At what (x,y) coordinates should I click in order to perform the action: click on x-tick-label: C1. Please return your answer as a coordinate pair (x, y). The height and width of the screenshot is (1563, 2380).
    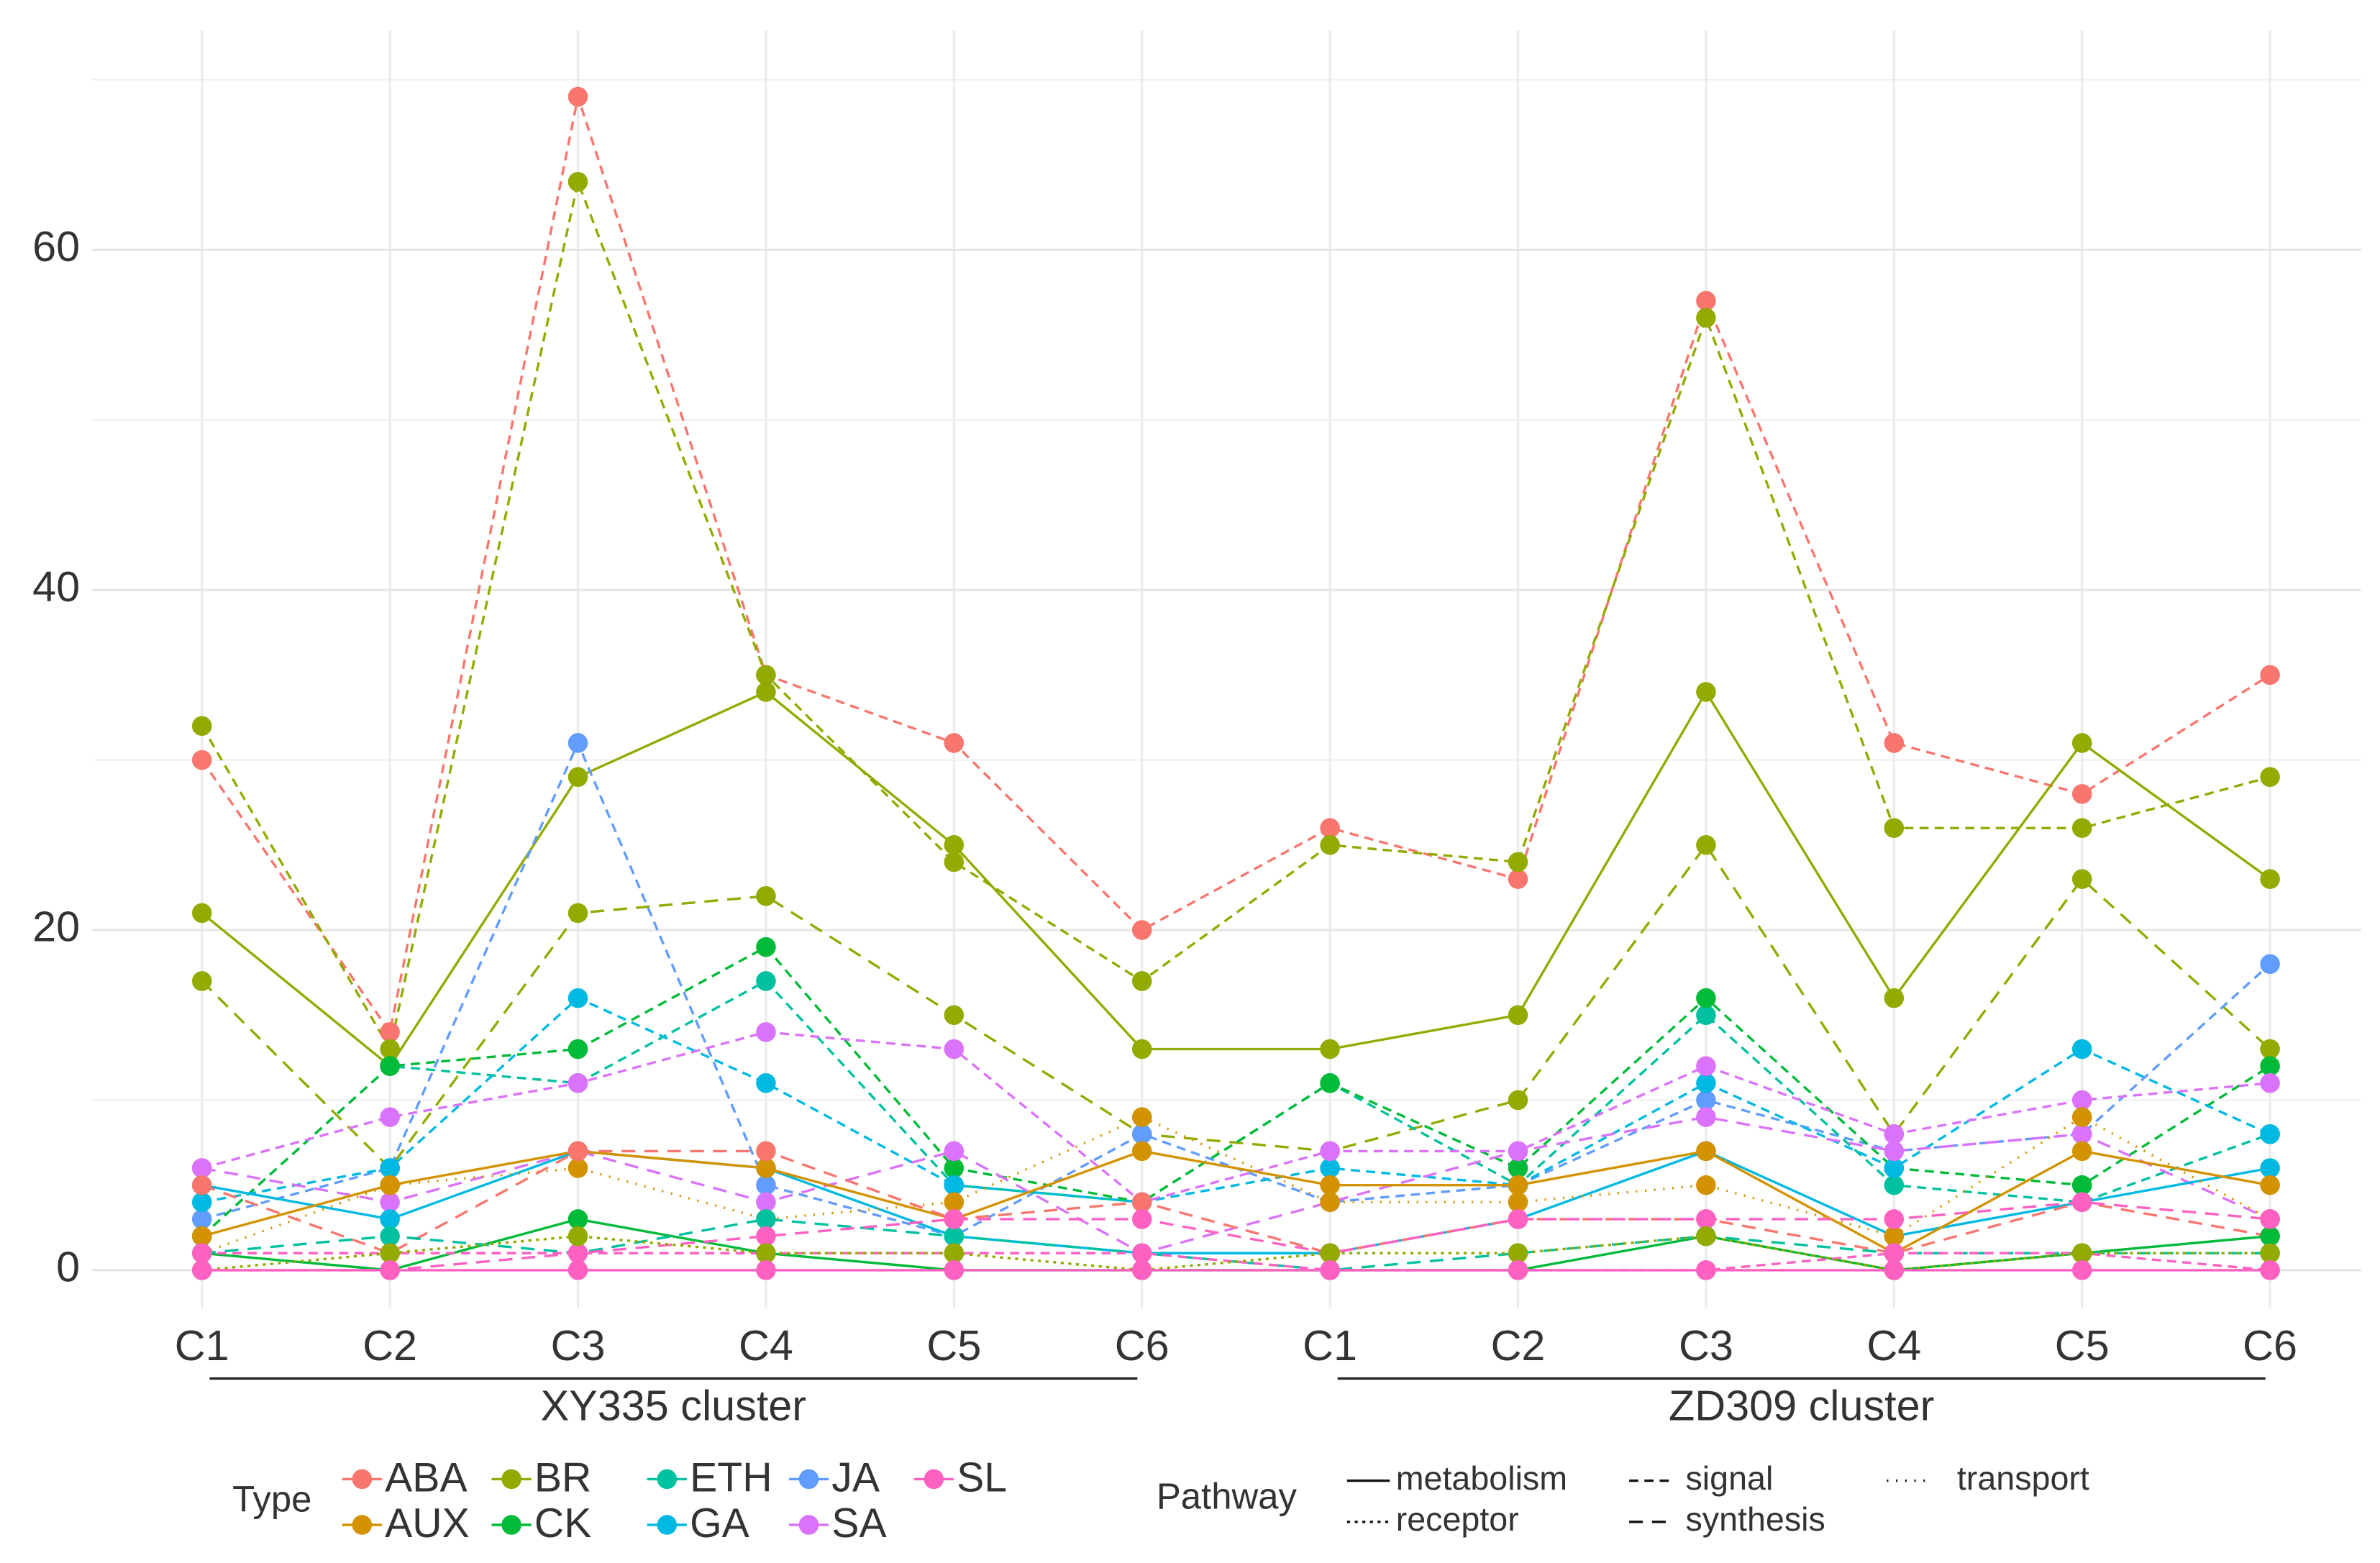
    Looking at the image, I should click on (1330, 1345).